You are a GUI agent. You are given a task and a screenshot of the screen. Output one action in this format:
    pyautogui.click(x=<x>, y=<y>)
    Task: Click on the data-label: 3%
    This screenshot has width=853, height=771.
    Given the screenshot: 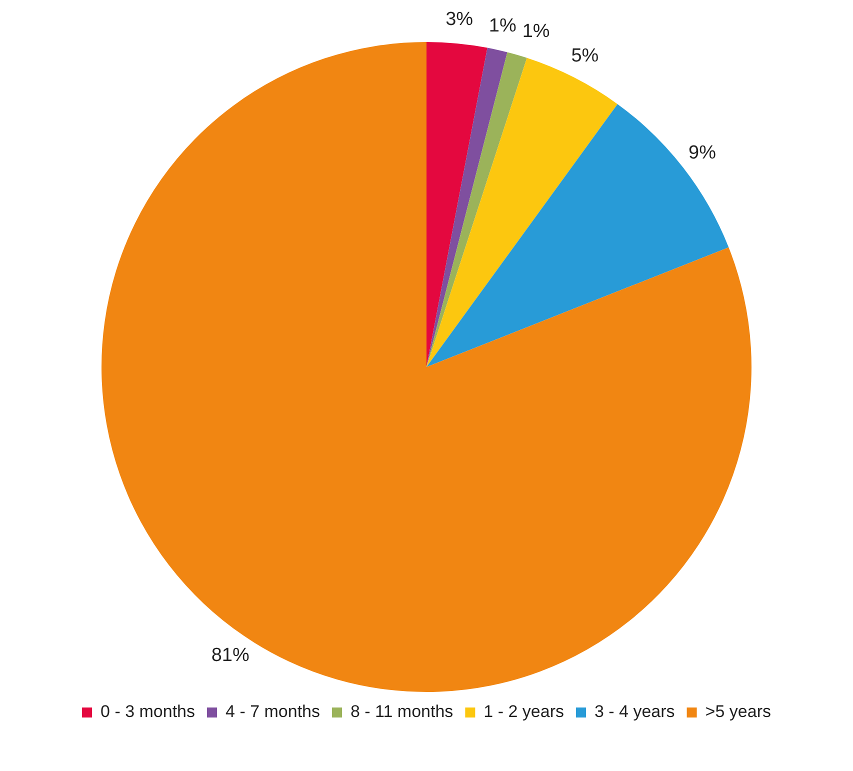 What is the action you would take?
    pyautogui.click(x=460, y=19)
    